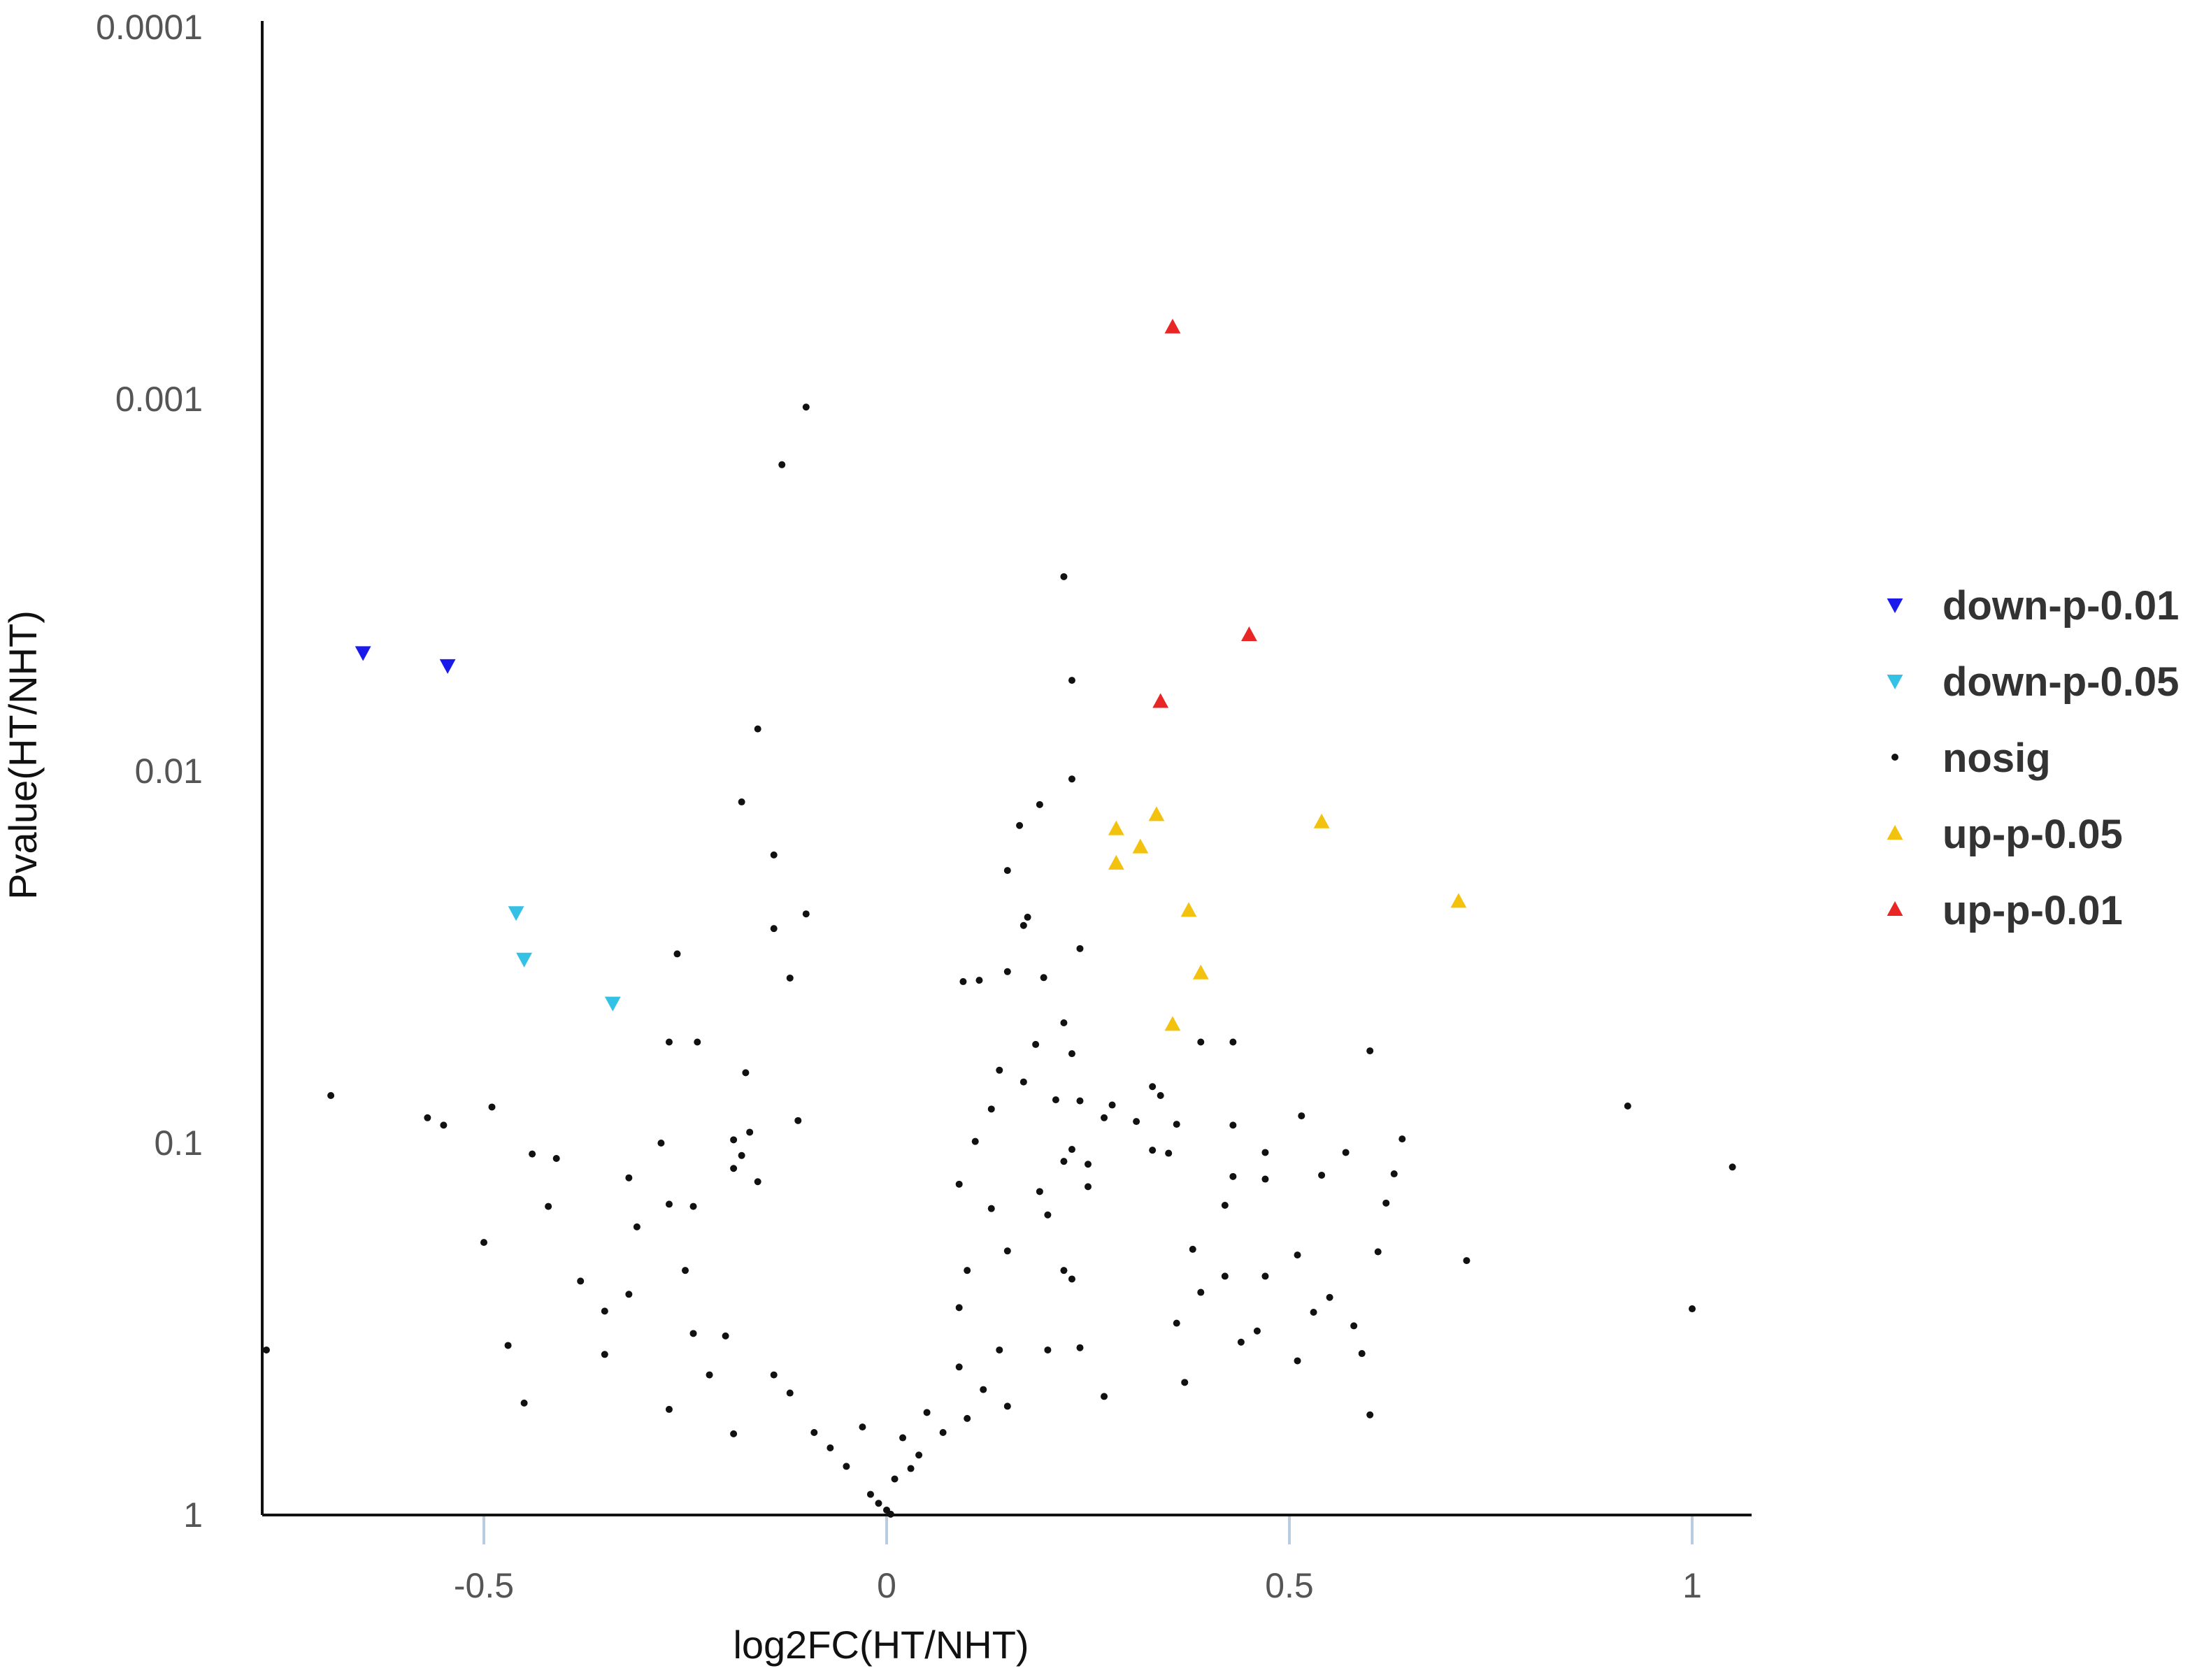 This screenshot has width=2211, height=1680. I want to click on legend-marker-nosig, so click(1894, 758).